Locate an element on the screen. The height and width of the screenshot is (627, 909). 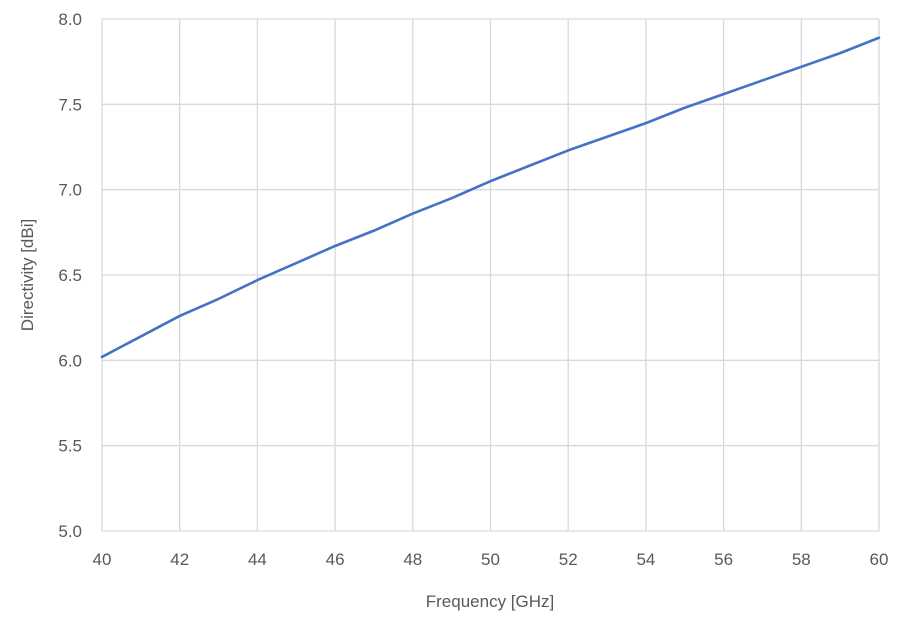
x-axis-title: Frequency [GHz] is located at coordinates (490, 601).